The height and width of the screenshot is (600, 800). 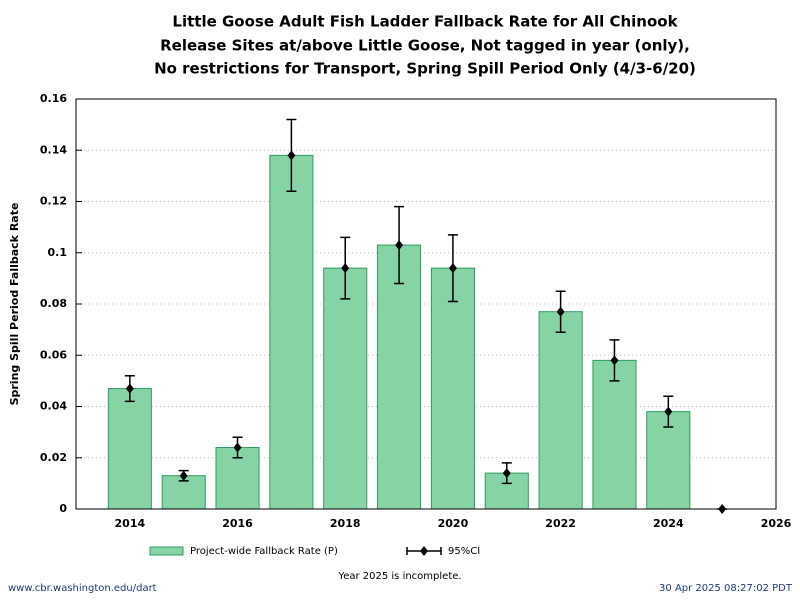 I want to click on x-tick-label: 2022, so click(x=560, y=523).